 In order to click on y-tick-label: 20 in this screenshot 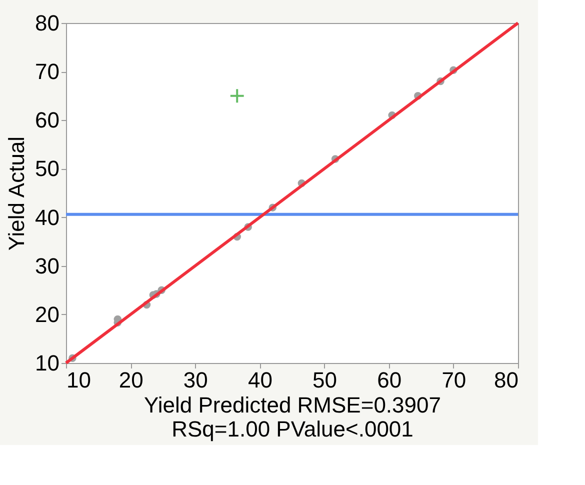, I will do `click(47, 314)`.